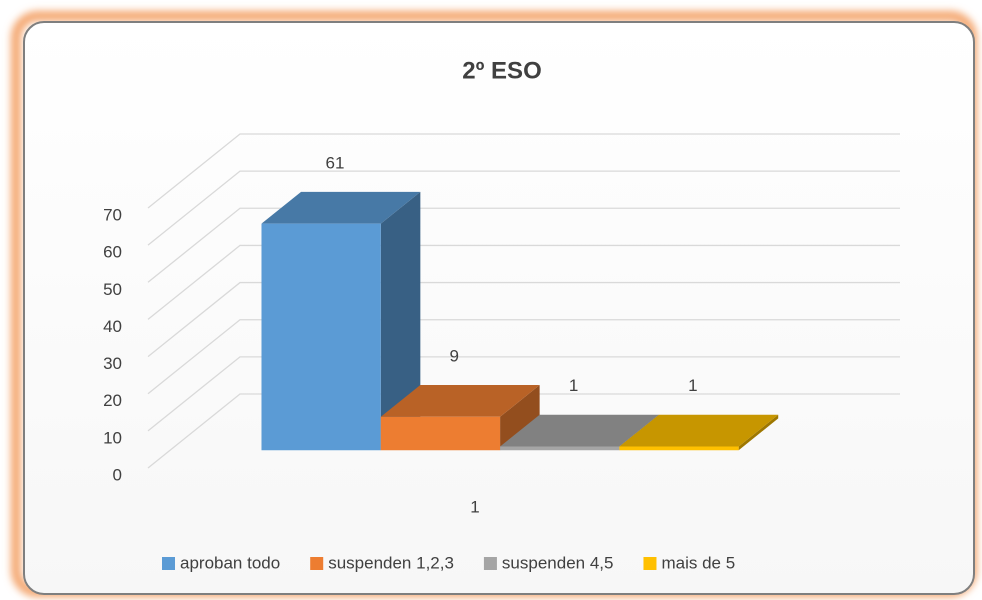 The width and height of the screenshot is (982, 600). What do you see at coordinates (112, 289) in the screenshot?
I see `y-tick-label: 50` at bounding box center [112, 289].